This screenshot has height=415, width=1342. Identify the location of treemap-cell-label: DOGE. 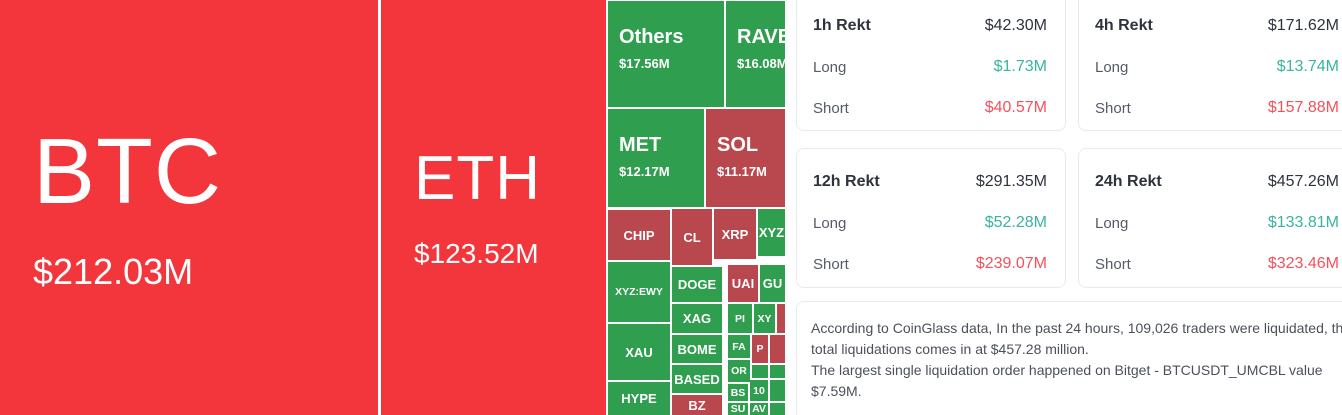
(697, 284).